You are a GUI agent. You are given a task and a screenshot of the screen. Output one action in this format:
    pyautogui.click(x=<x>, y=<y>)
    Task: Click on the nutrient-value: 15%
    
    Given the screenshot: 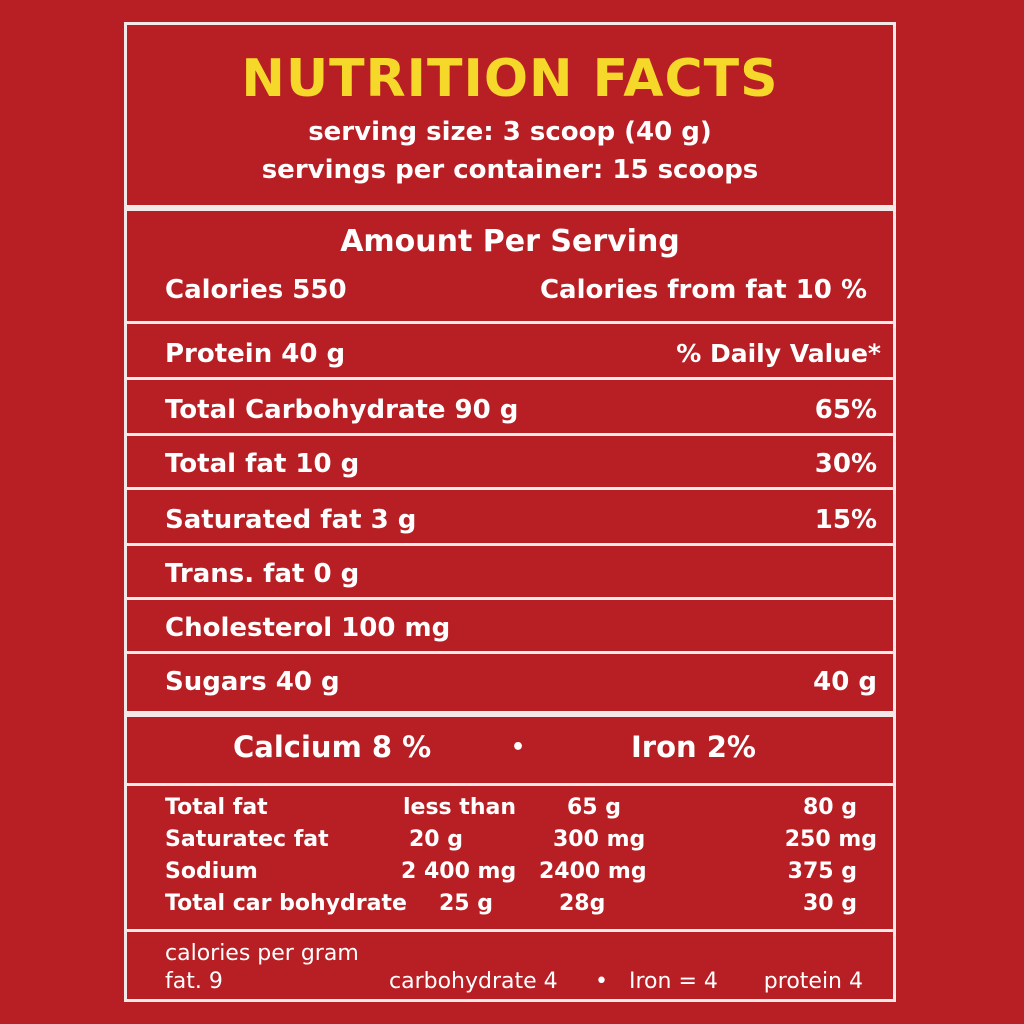 What is the action you would take?
    pyautogui.click(x=845, y=520)
    